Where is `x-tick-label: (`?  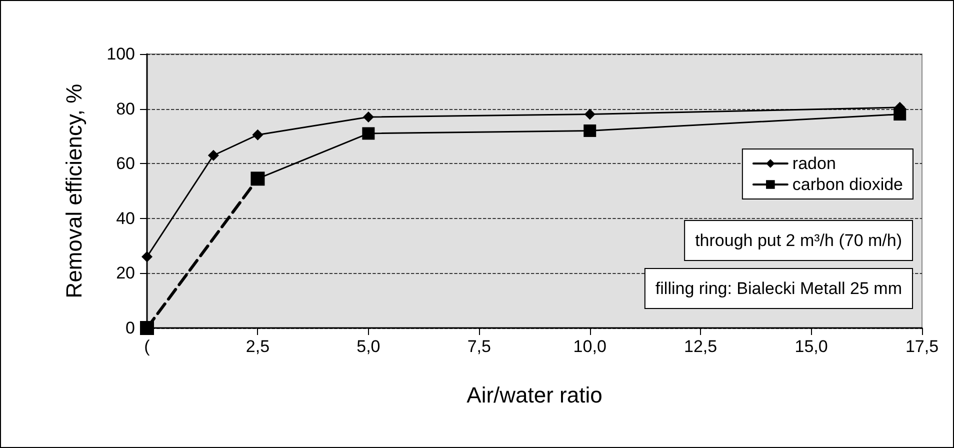 x-tick-label: ( is located at coordinates (147, 346).